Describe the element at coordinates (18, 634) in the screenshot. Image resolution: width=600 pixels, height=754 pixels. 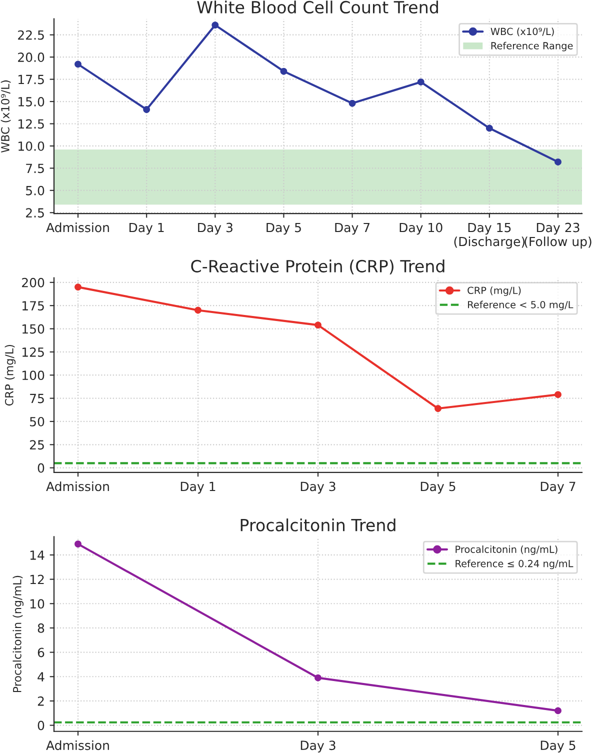
I see `y-axis-title: Procalcitonin (ng/mL)` at that location.